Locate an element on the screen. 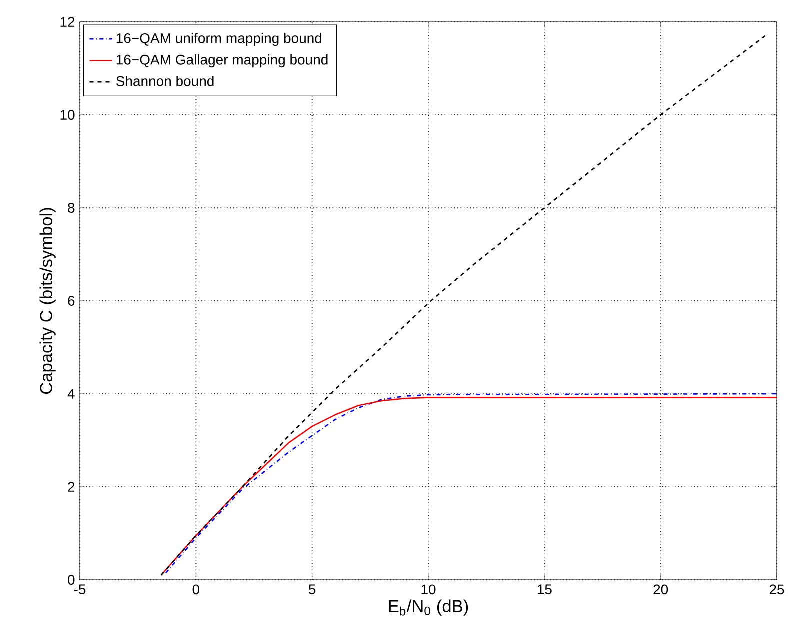 The image size is (788, 644). y-tick-label: 4 is located at coordinates (71, 394).